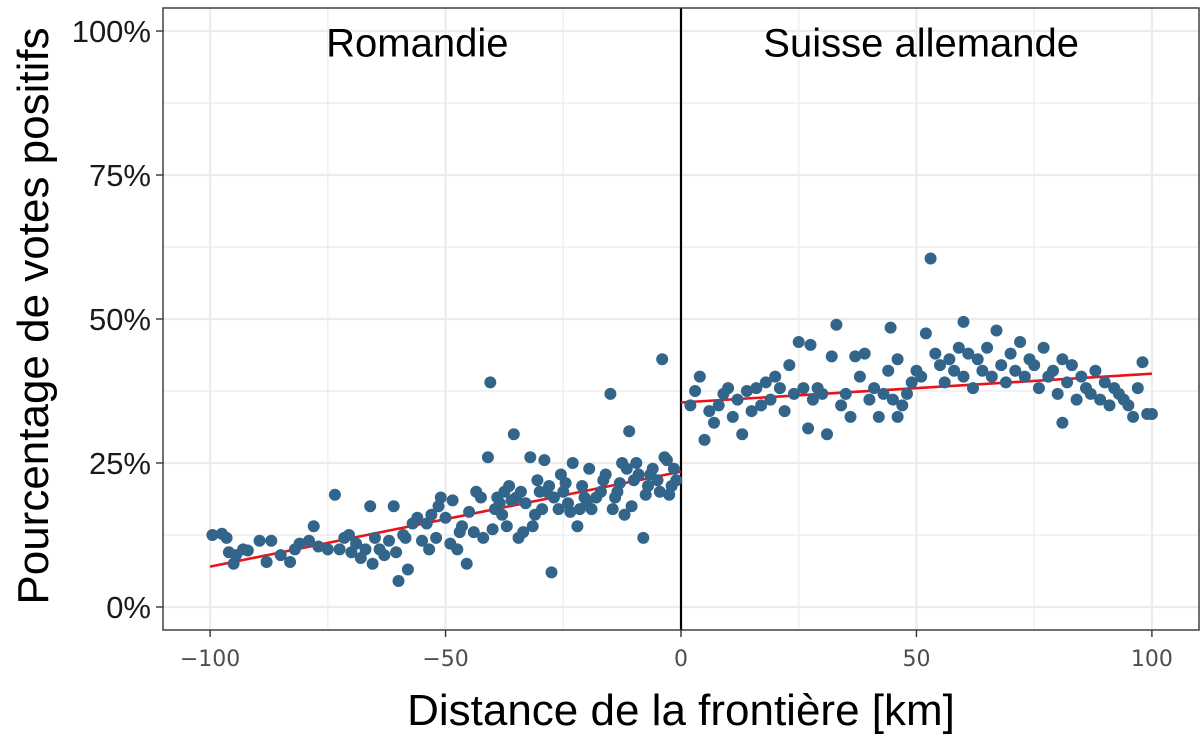  I want to click on annotation-suisse-allemande: Suisse allemande, so click(921, 44).